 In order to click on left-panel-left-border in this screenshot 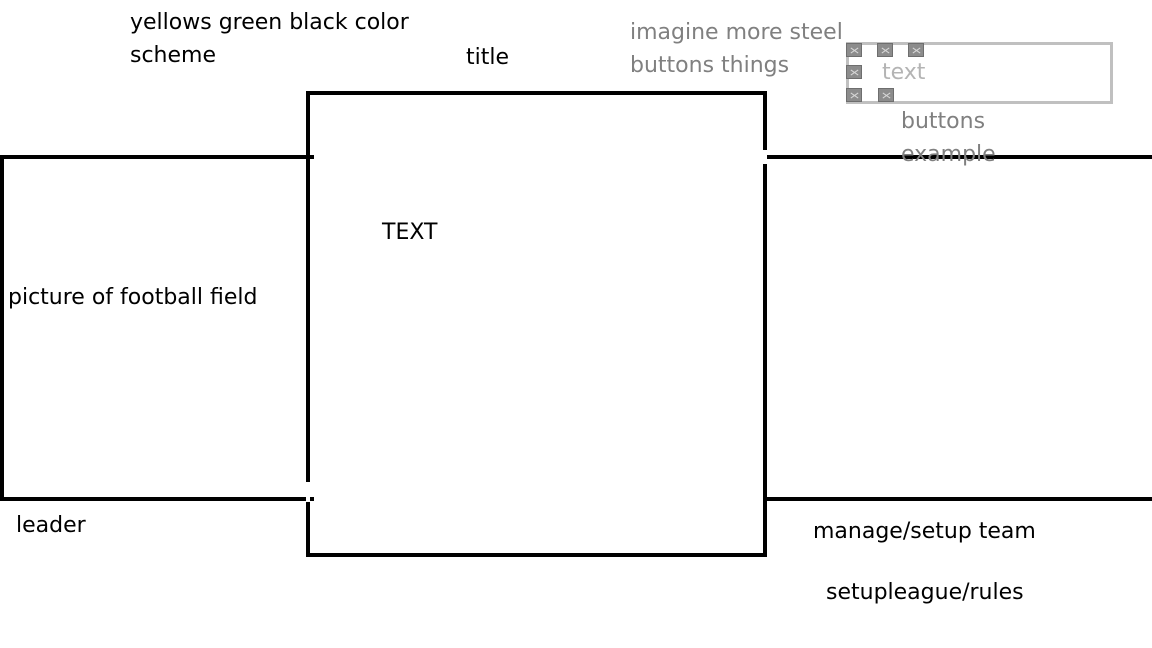, I will do `click(2, 328)`.